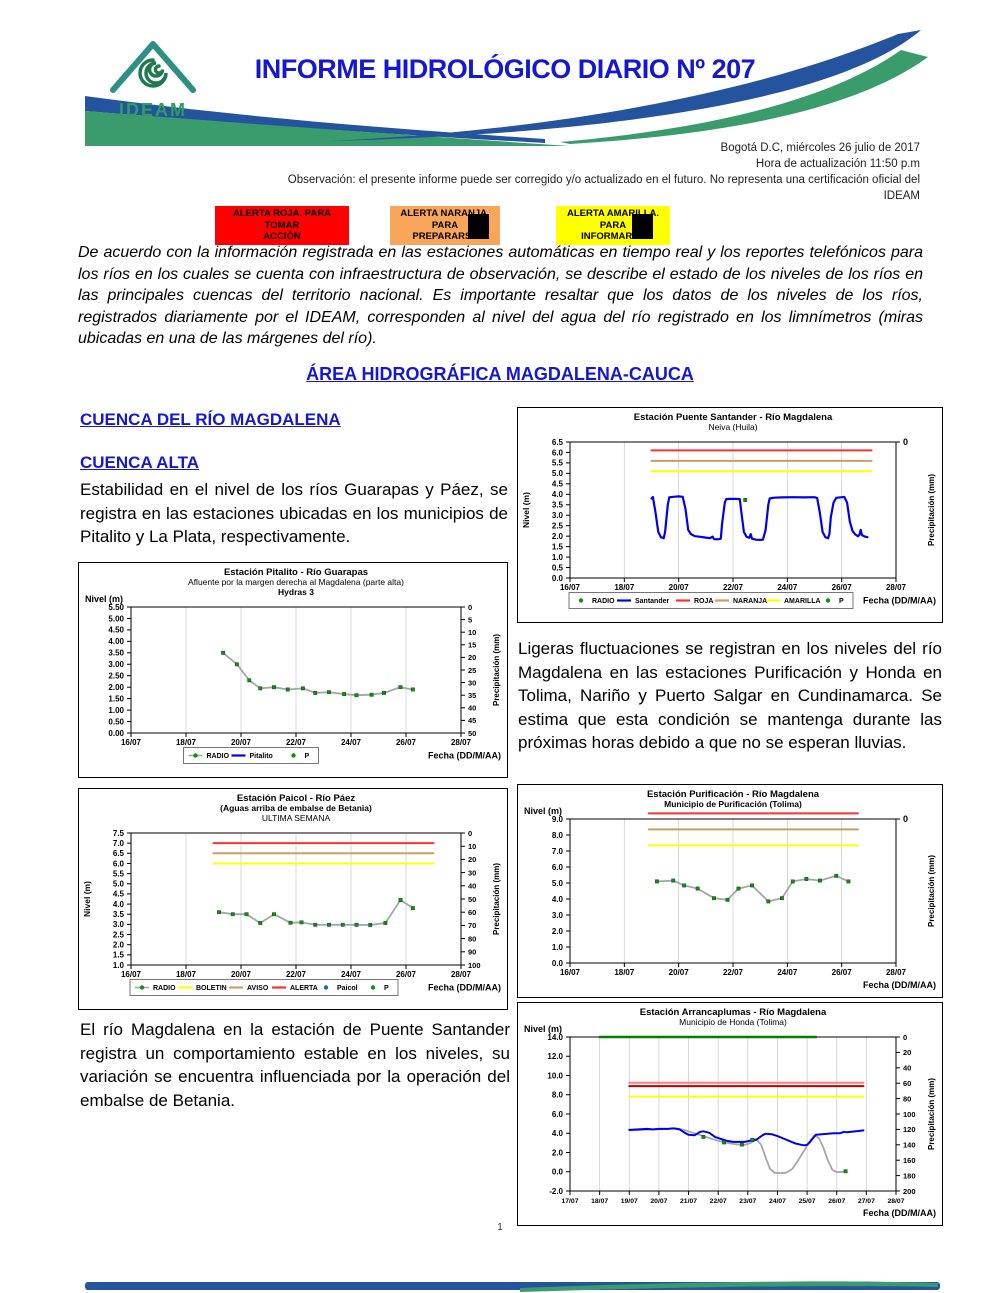 The image size is (1000, 1293). I want to click on svg-text: 0.5, so click(558, 567).